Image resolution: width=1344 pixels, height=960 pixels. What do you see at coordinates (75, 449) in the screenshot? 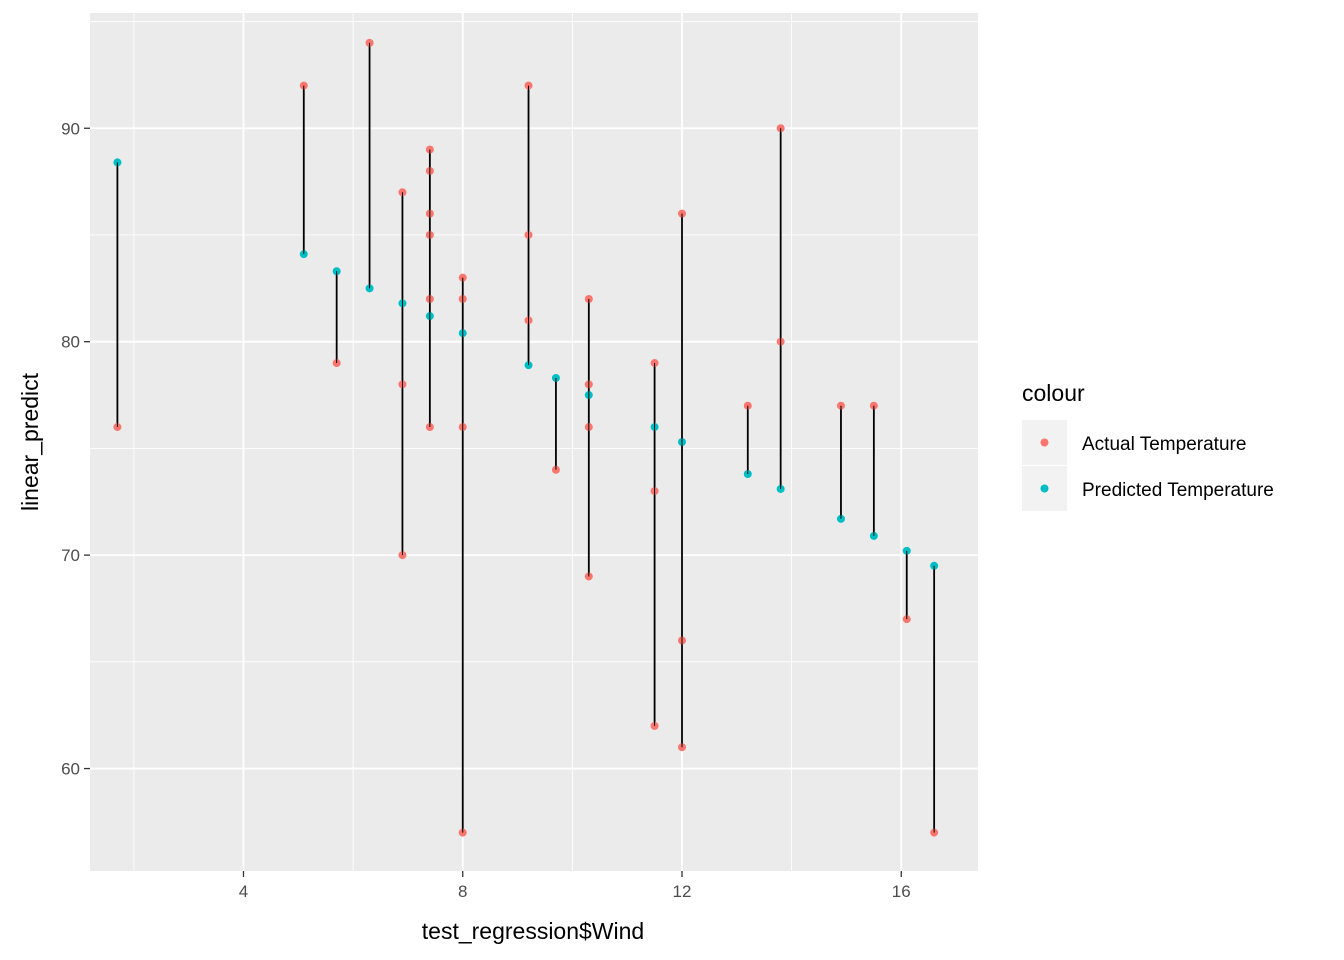
I see `y-axis: 60 70 80 90` at bounding box center [75, 449].